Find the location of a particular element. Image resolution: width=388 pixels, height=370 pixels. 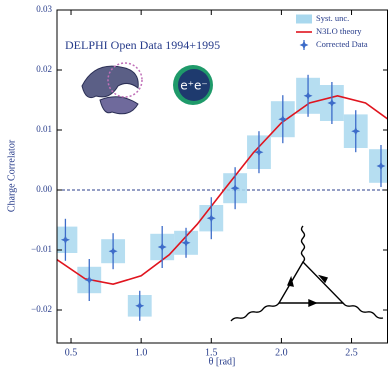

logo-text: e⁺e⁻ is located at coordinates (193, 86).